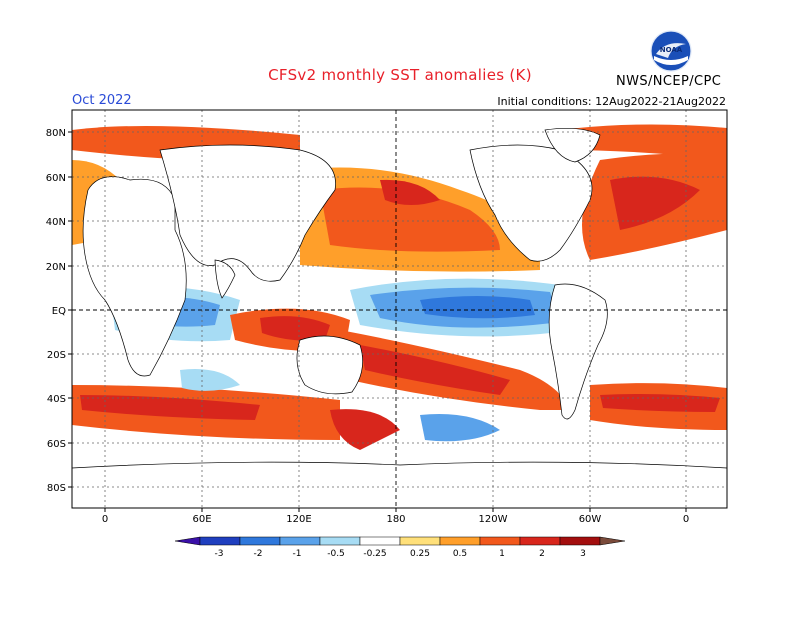  I want to click on colorbar-arrow-low, so click(187, 541).